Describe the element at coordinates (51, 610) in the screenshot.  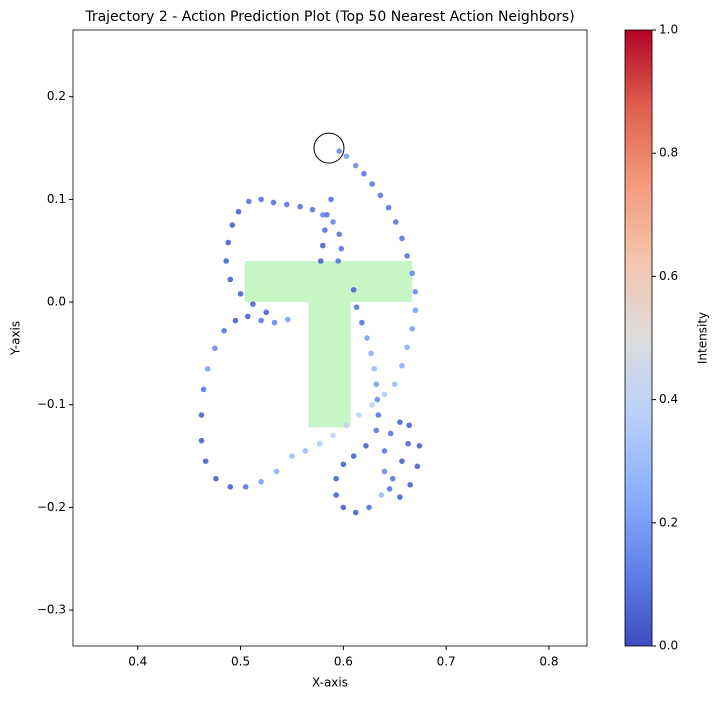
I see `y-tick-label: −0.3` at that location.